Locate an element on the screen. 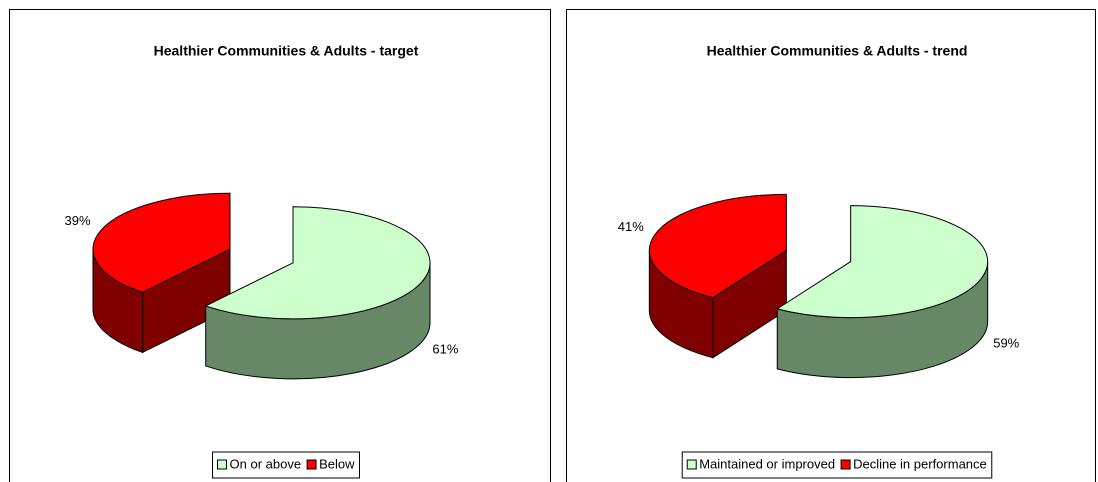 The image size is (1098, 482). legend-label: Below is located at coordinates (337, 463).